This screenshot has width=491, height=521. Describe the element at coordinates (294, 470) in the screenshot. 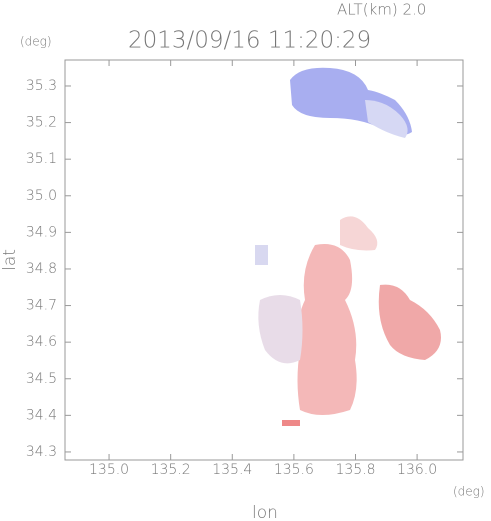

I see `x-tick-label: 135.6` at that location.